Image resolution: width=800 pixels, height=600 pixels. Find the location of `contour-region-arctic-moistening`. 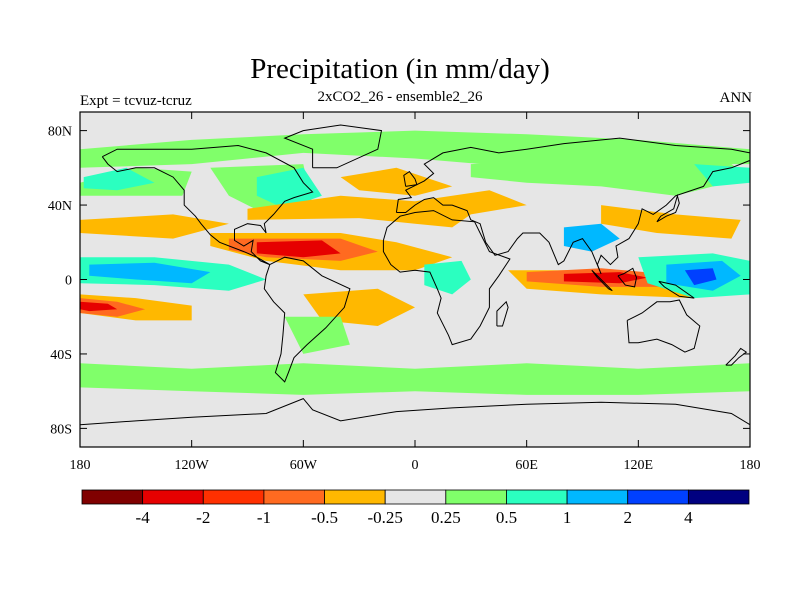

contour-region-arctic-moistening is located at coordinates (415, 149).